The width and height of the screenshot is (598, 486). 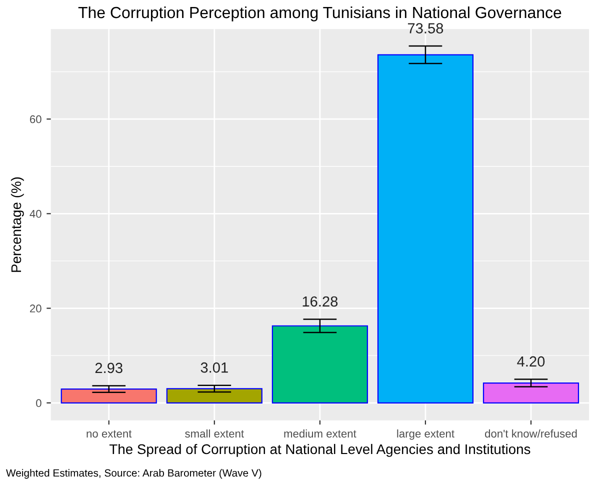 I want to click on data-label: 16.28, so click(x=320, y=301).